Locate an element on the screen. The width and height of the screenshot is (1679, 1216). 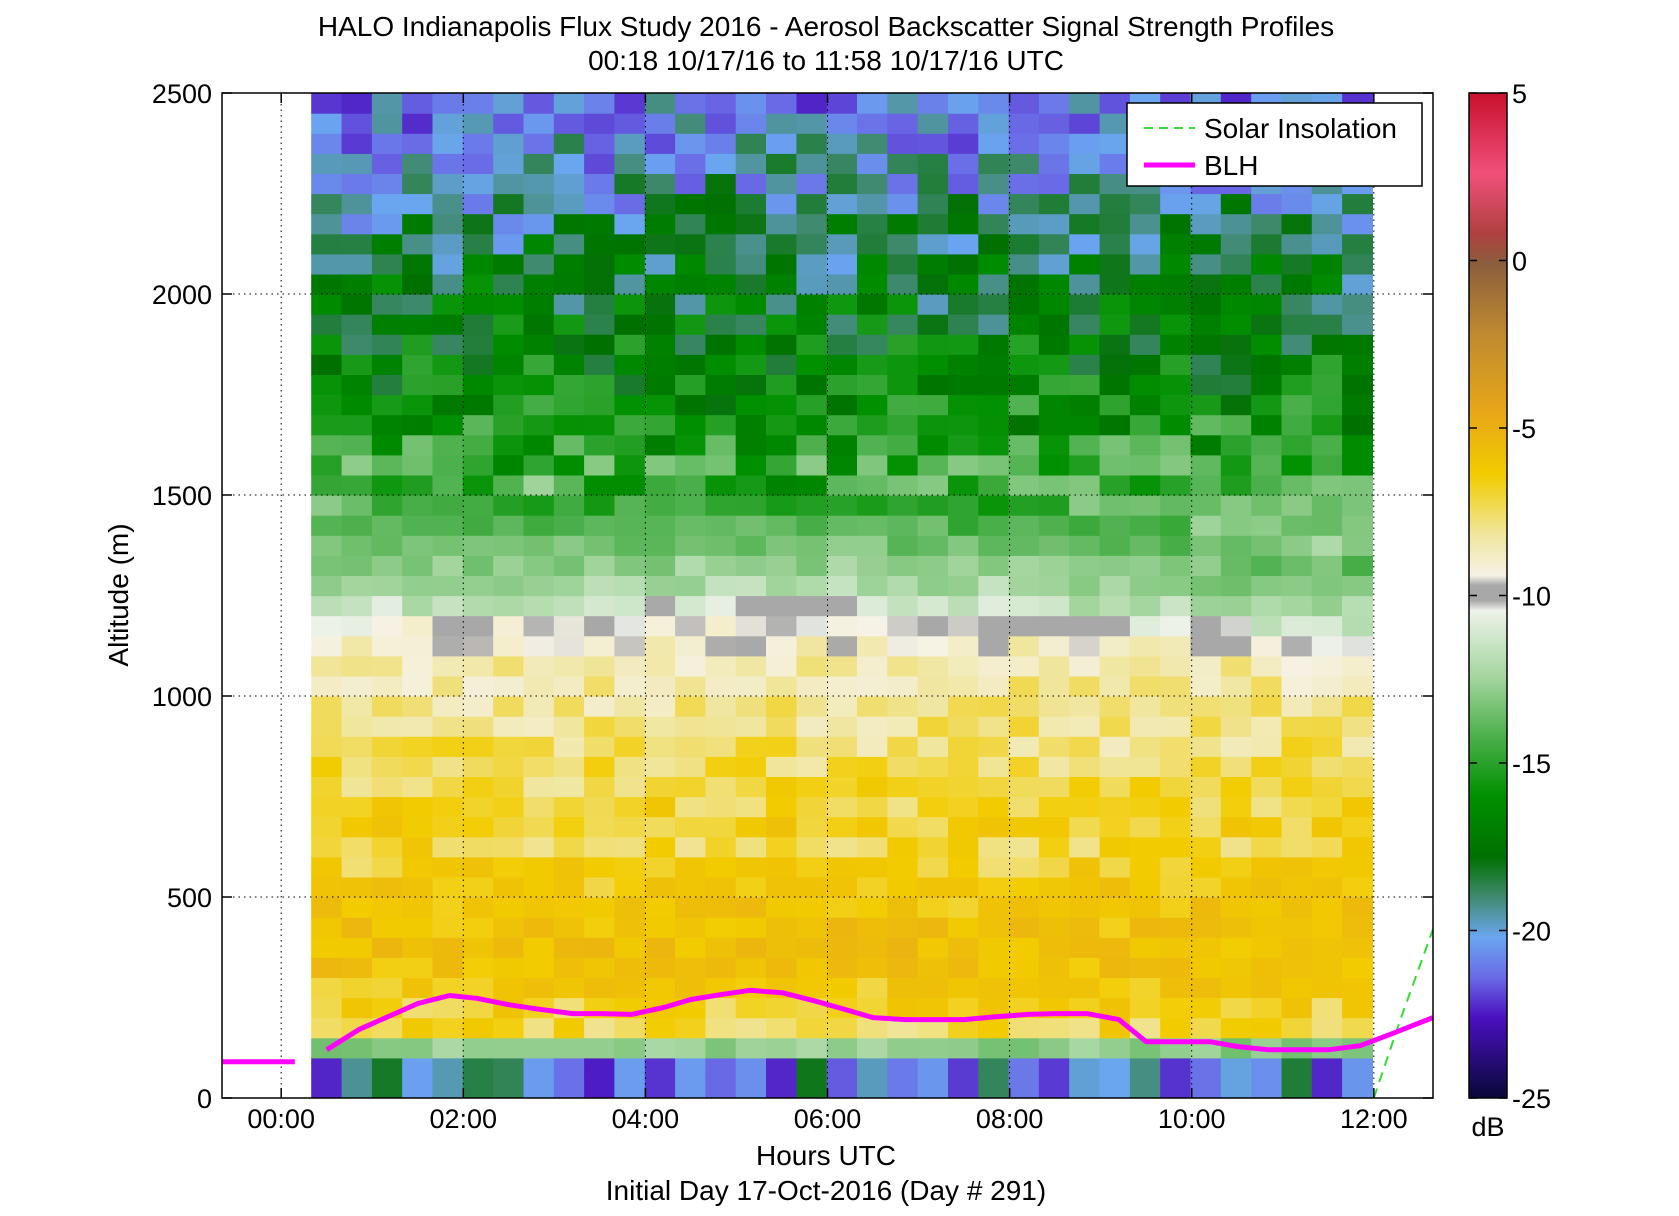
series-lines is located at coordinates (827, 1013).